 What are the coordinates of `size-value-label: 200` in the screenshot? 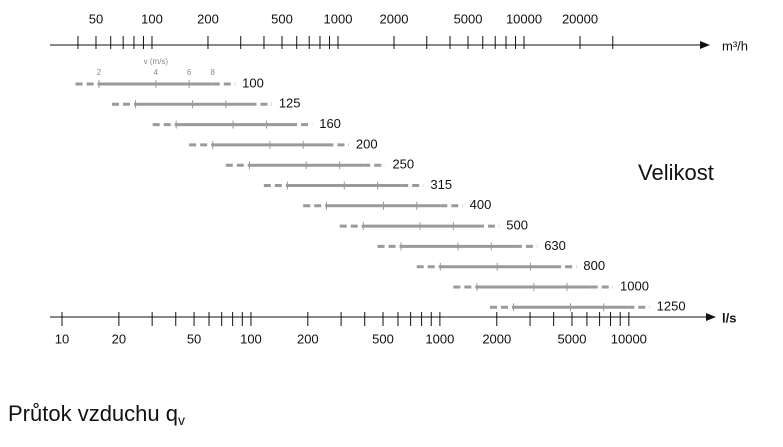 It's located at (367, 143).